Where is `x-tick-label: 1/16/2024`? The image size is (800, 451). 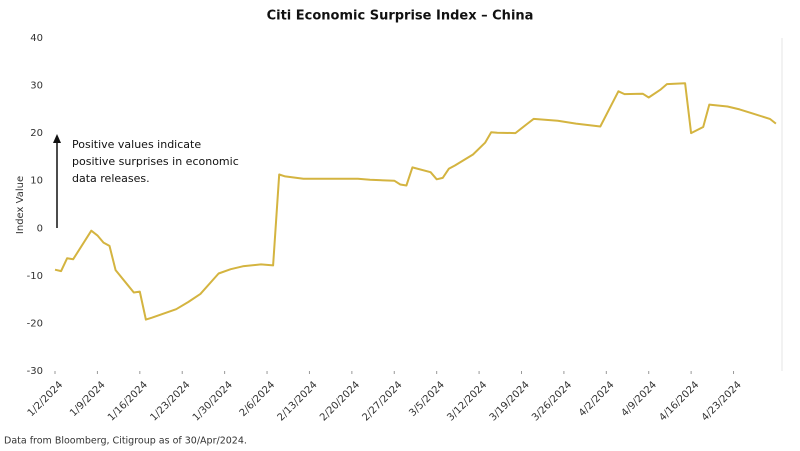
x-tick-label: 1/16/2024 is located at coordinates (128, 401).